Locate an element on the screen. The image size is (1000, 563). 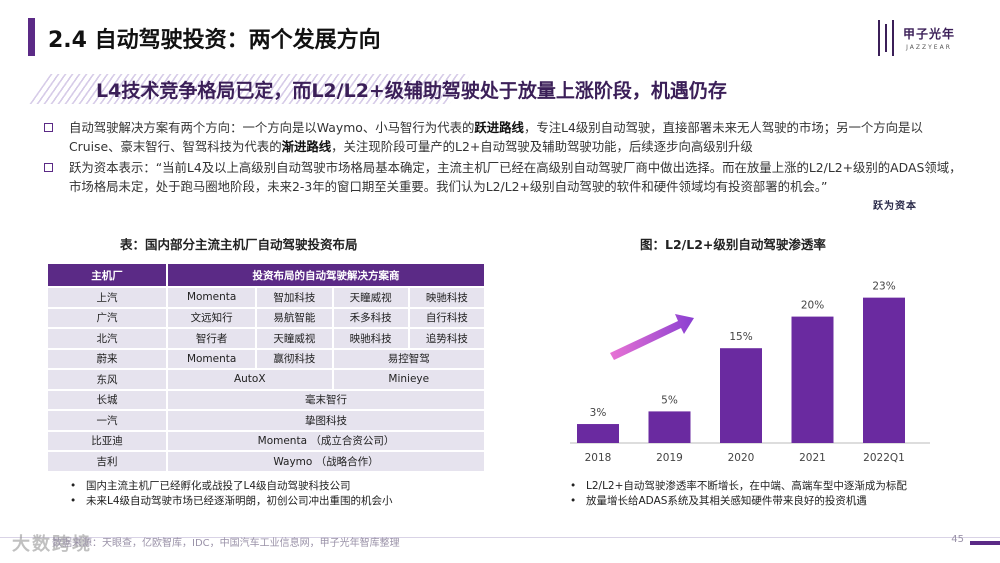
bar-value-label: 23% is located at coordinates (883, 287).